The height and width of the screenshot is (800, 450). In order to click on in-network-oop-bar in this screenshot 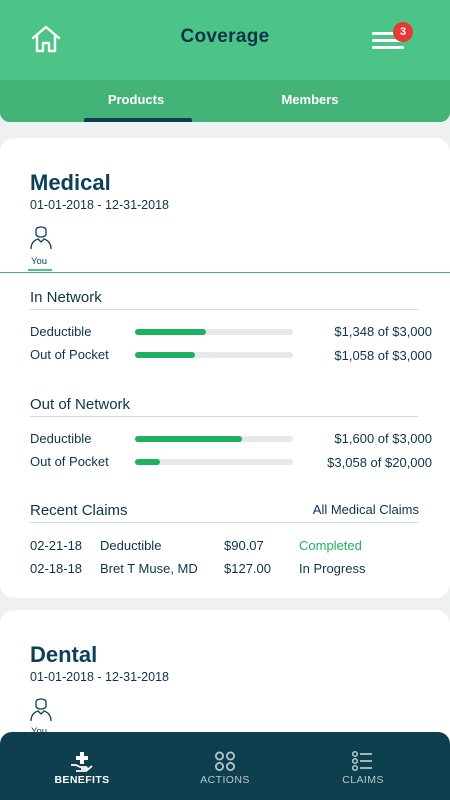, I will do `click(214, 355)`.